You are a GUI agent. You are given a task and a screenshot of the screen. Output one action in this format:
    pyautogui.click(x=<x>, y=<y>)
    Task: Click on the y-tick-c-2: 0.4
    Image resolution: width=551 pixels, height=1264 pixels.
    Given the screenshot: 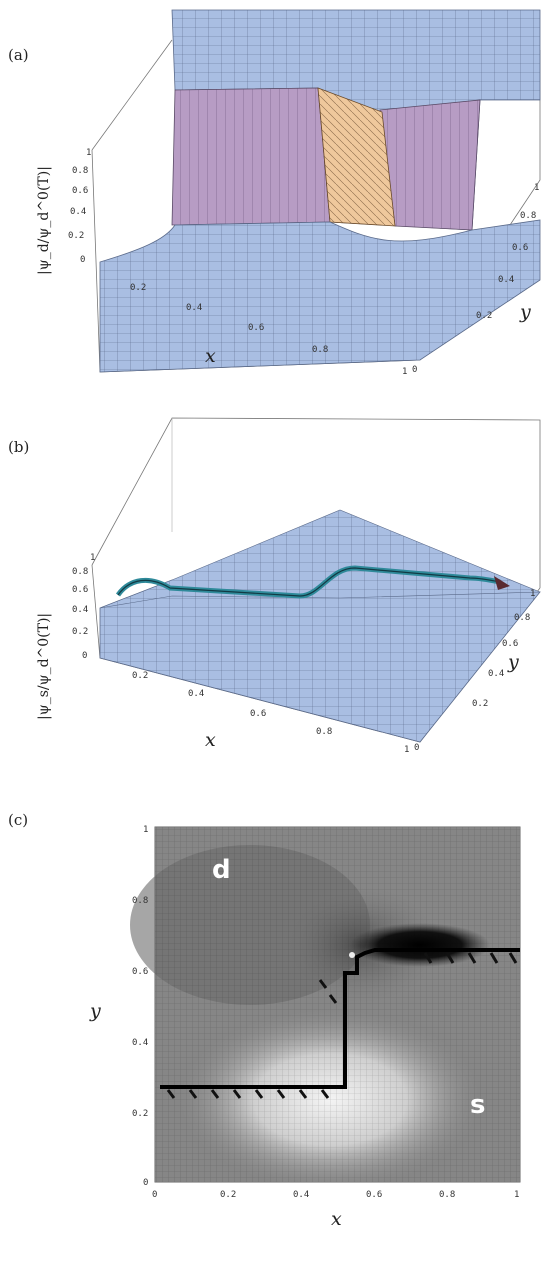 What is the action you would take?
    pyautogui.click(x=140, y=1043)
    